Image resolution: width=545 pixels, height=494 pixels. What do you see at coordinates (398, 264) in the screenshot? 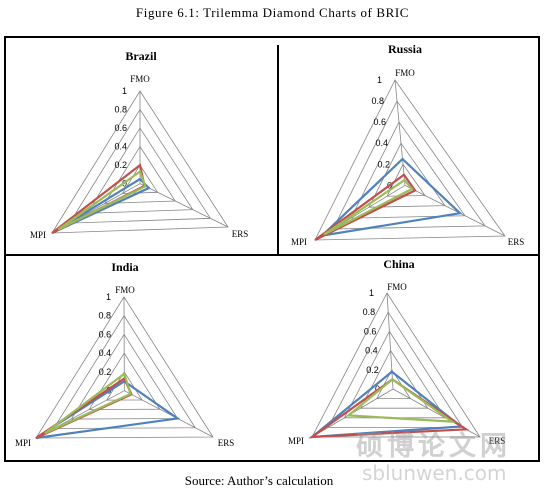
I see `chart-title-china: China` at bounding box center [398, 264].